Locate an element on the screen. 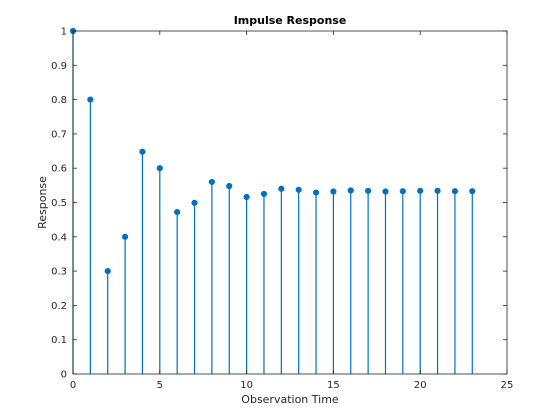 The image size is (560, 420). y-tick-label: 0.1 is located at coordinates (59, 340).